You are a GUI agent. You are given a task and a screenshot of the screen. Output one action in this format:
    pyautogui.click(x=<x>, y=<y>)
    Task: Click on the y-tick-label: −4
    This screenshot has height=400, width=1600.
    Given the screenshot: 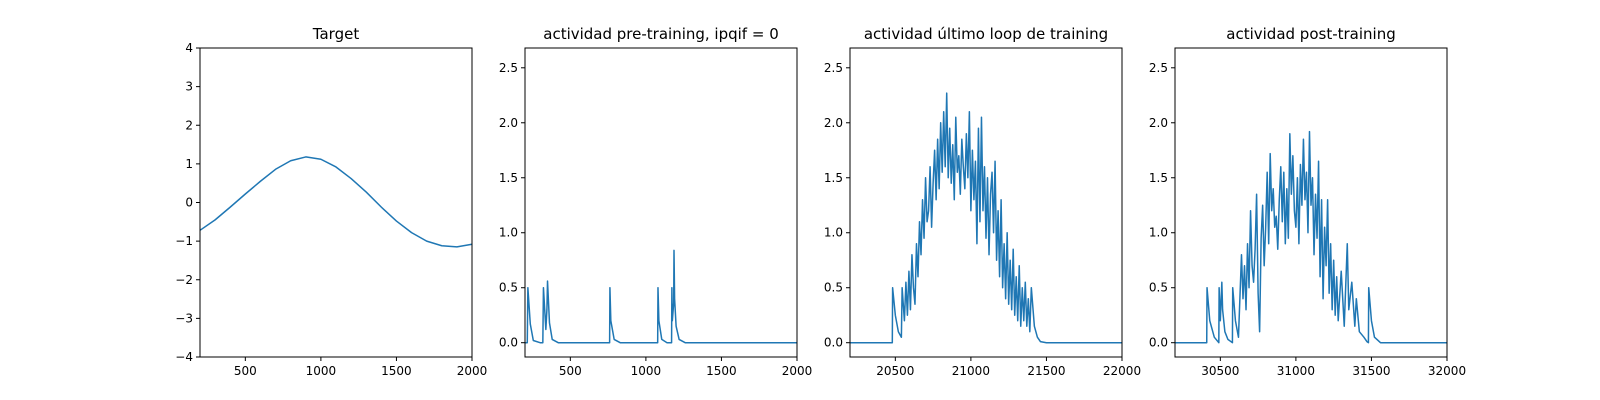 What is the action you would take?
    pyautogui.click(x=184, y=357)
    